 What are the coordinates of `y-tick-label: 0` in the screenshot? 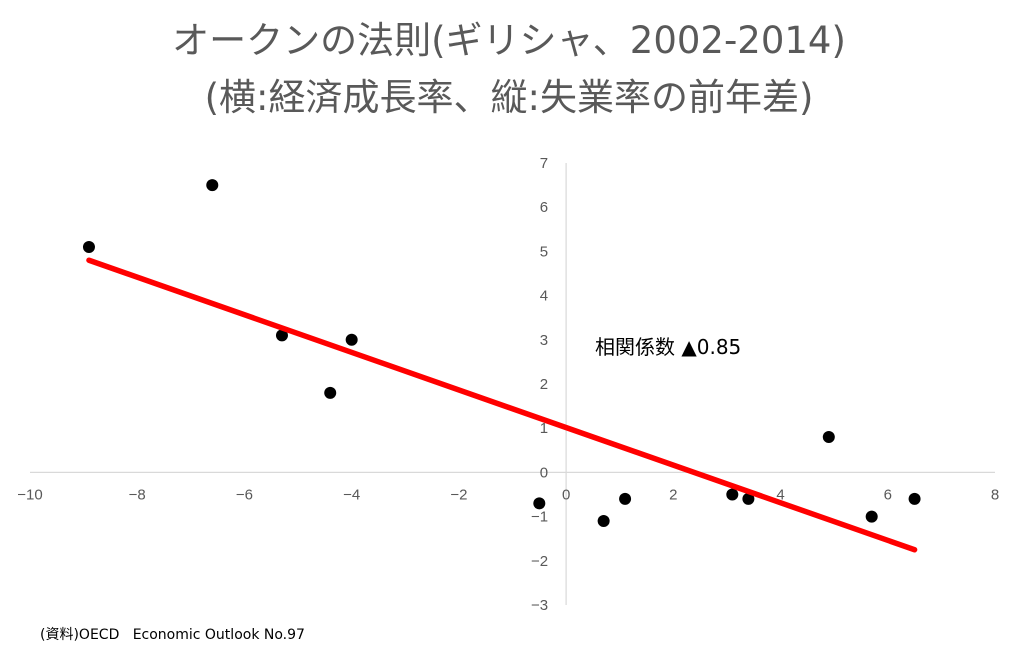 It's located at (544, 472).